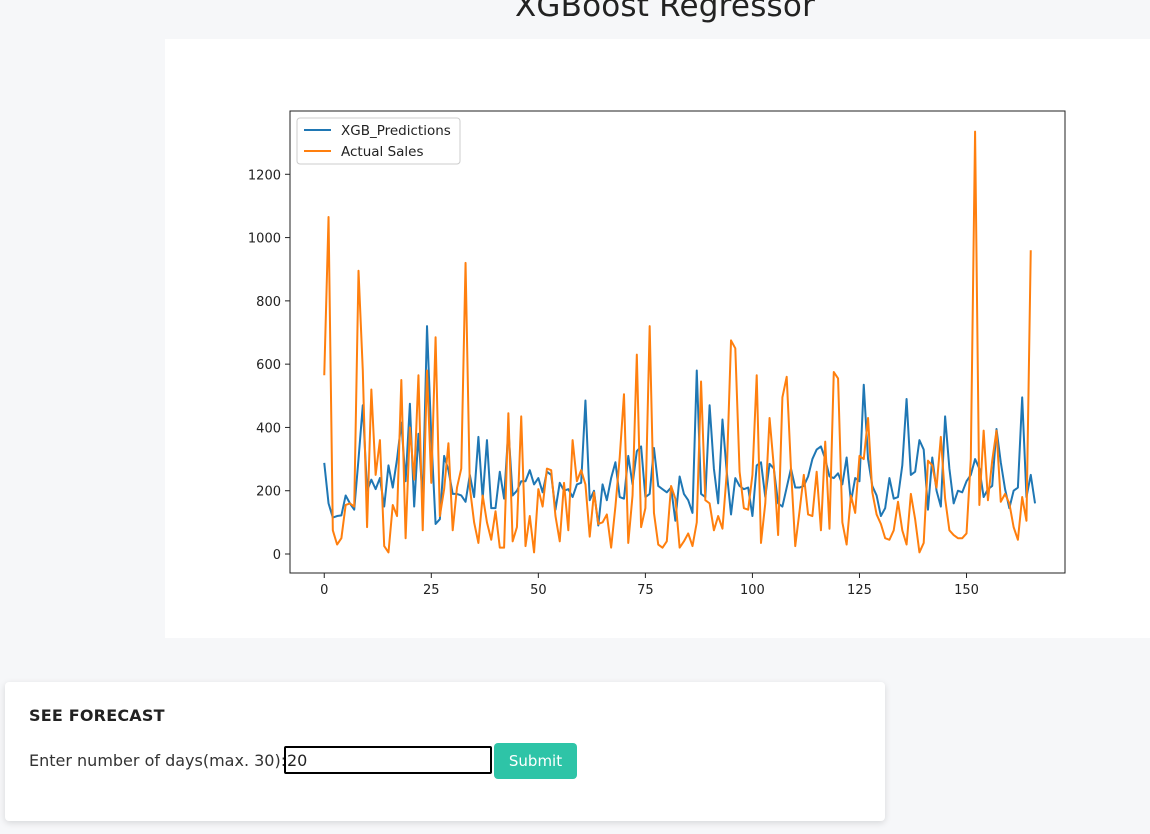 The height and width of the screenshot is (834, 1150). What do you see at coordinates (324, 590) in the screenshot?
I see `x-tick-label: 0` at bounding box center [324, 590].